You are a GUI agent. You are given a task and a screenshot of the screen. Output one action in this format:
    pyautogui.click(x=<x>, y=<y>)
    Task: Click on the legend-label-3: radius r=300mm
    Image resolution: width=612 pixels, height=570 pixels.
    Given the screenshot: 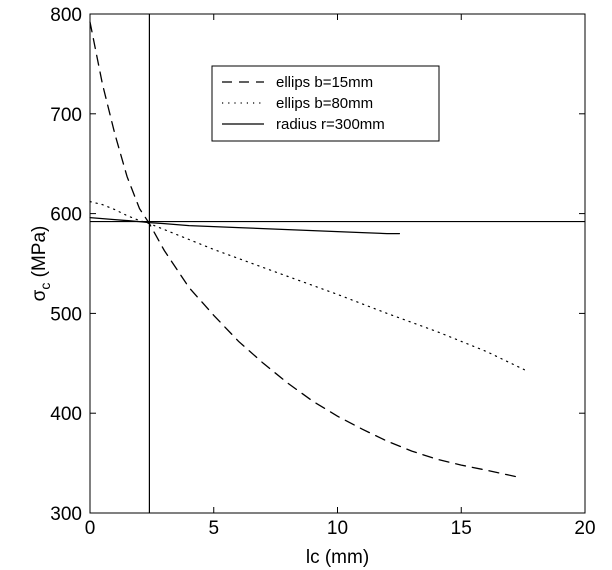 What is the action you would take?
    pyautogui.click(x=330, y=124)
    